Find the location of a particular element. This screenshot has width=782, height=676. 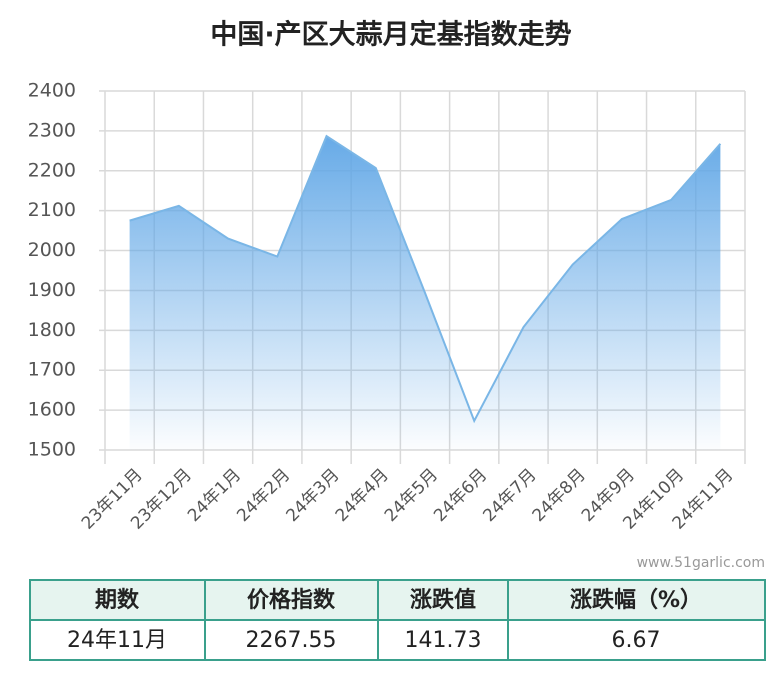

x-tick-label: 24年6月 is located at coordinates (460, 495).